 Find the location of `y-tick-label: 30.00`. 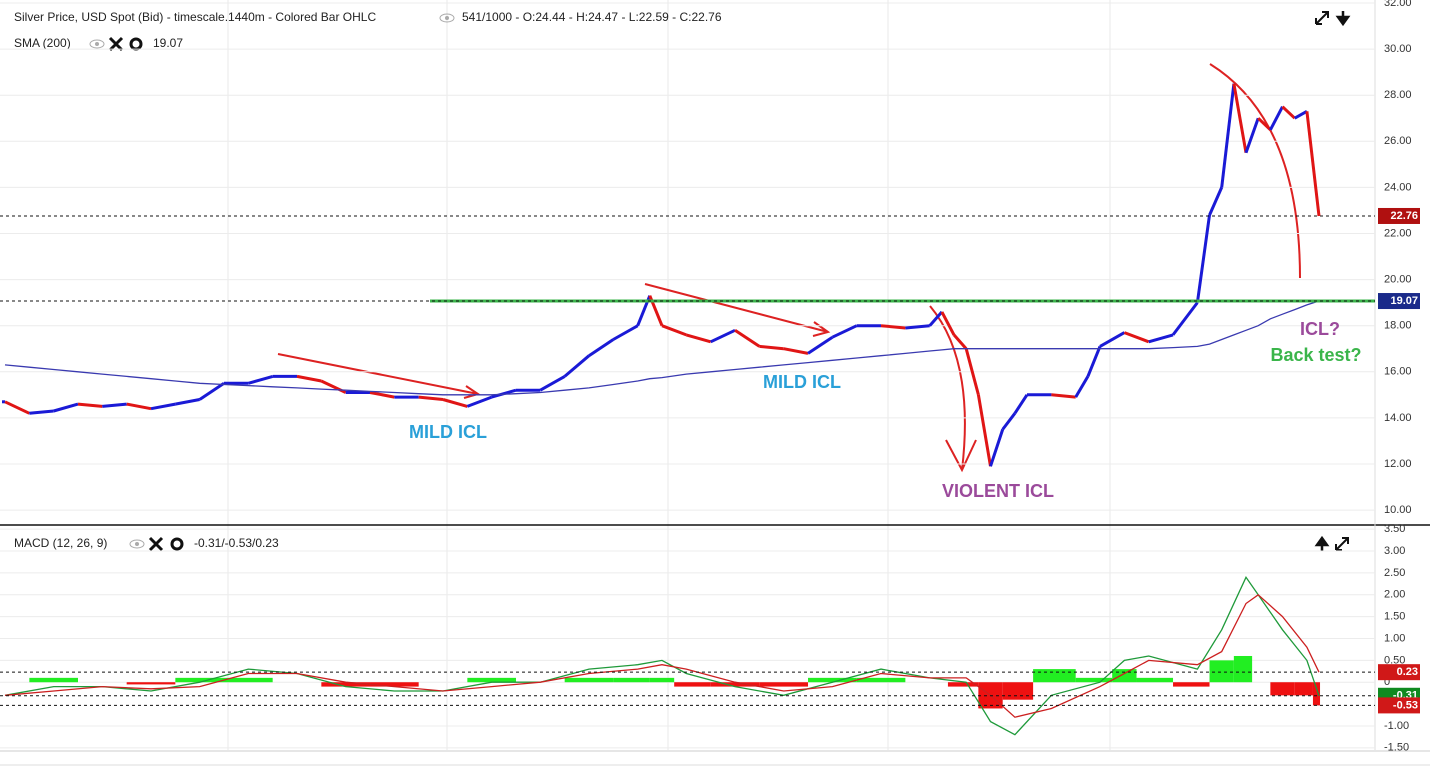

y-tick-label: 30.00 is located at coordinates (1398, 49).